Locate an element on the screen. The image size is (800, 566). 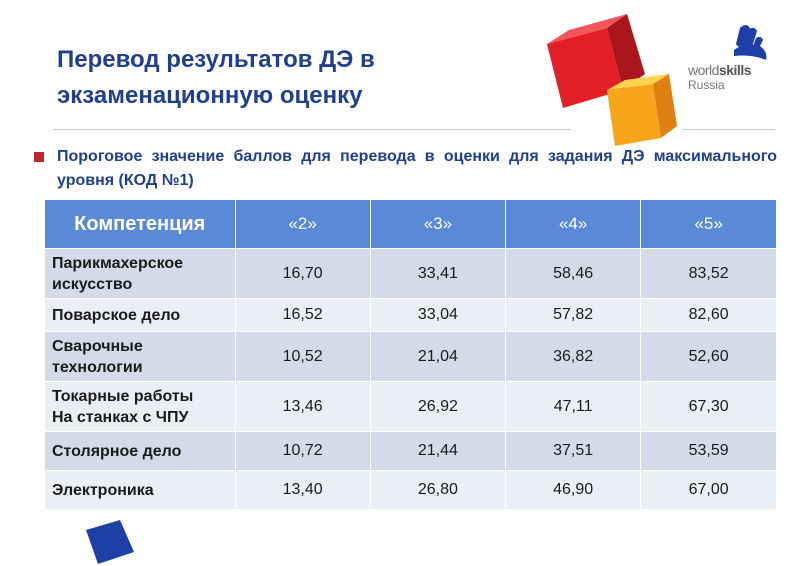
competency-name: Сварочные технологии is located at coordinates (140, 356).